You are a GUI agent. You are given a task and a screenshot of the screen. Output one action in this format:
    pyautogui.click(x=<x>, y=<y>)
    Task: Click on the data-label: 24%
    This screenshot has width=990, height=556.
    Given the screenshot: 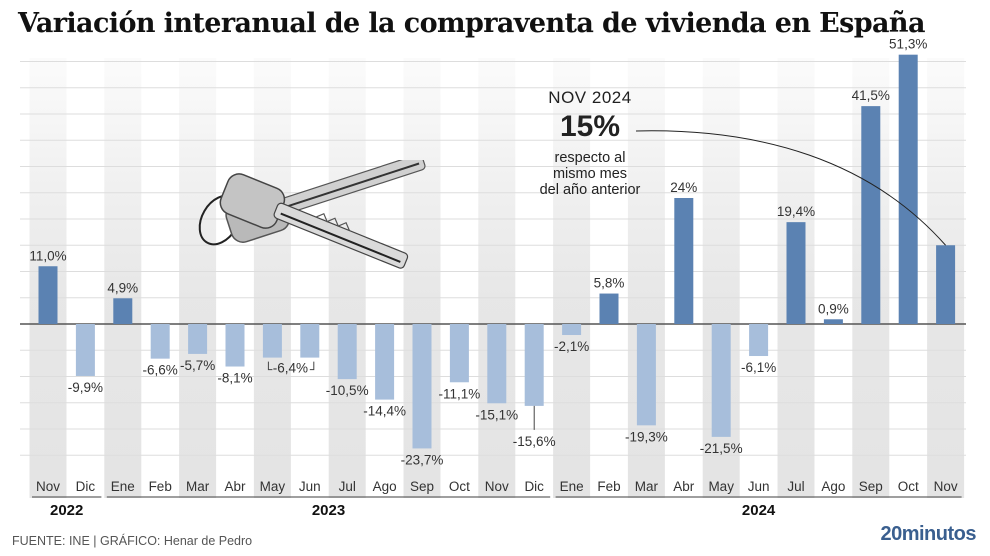 What is the action you would take?
    pyautogui.click(x=683, y=187)
    